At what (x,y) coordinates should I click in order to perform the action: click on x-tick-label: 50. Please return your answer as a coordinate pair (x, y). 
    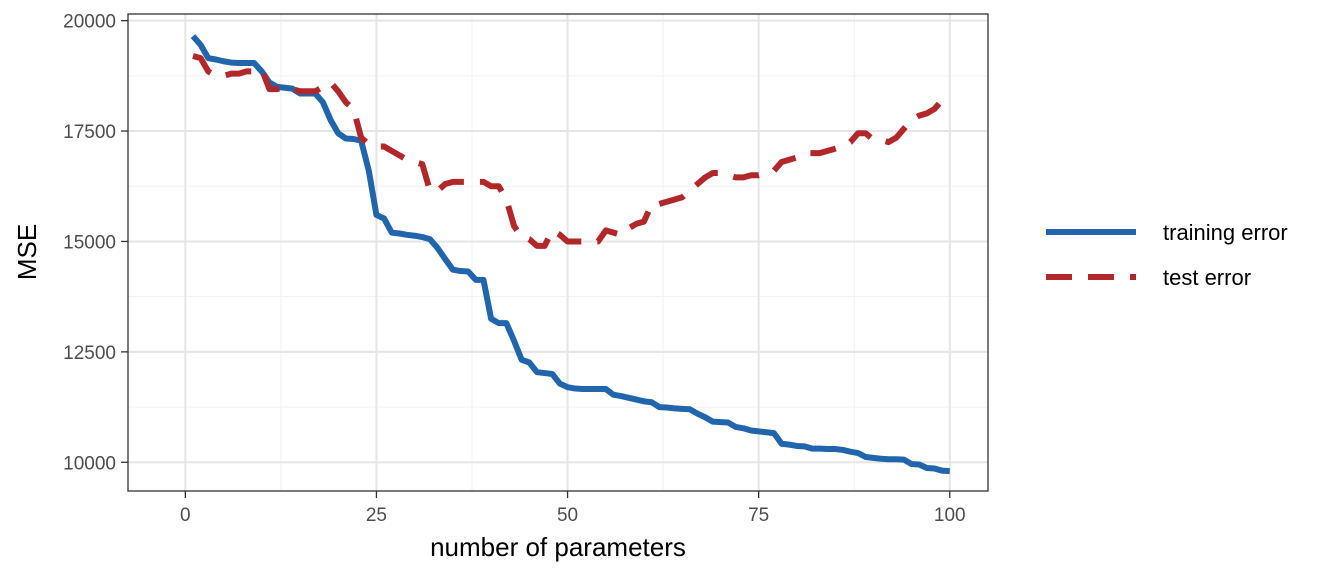
    Looking at the image, I should click on (567, 515).